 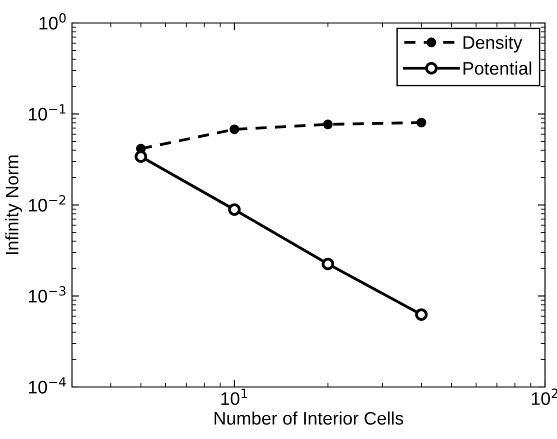 I want to click on x-axis-title: Number of Interior Cells, so click(x=309, y=418).